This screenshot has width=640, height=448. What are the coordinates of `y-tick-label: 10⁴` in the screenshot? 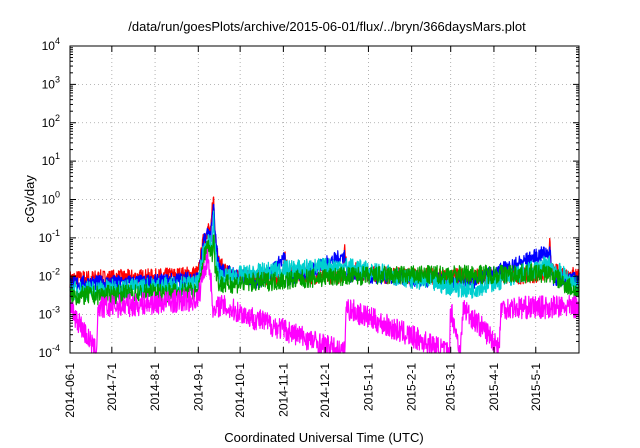 It's located at (51, 44).